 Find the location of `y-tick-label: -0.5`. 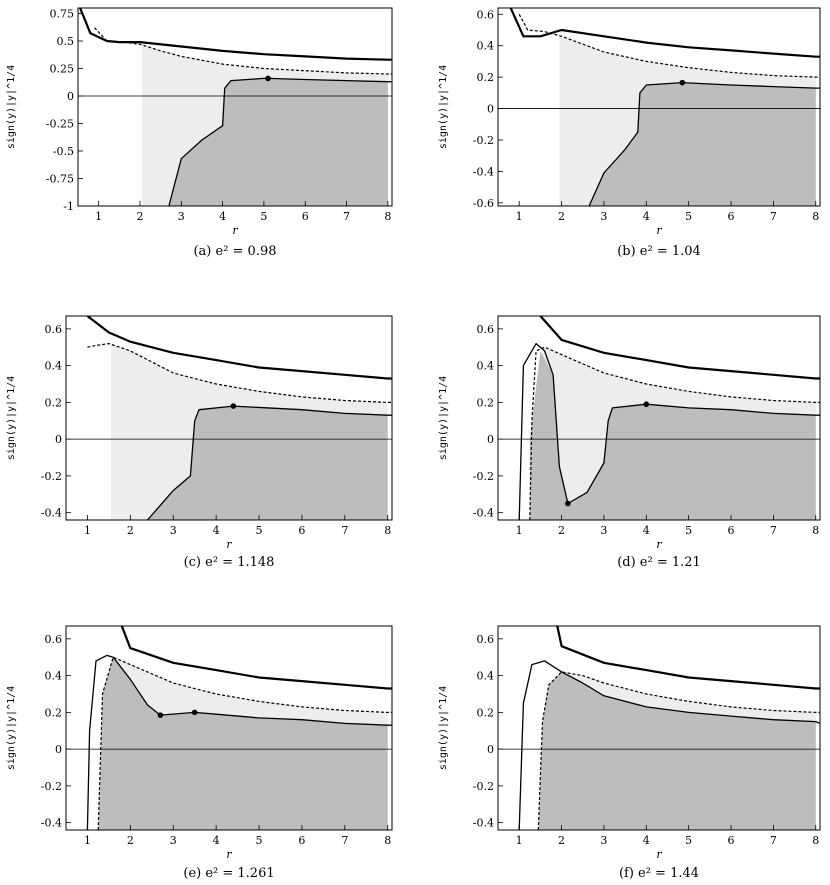

y-tick-label: -0.5 is located at coordinates (63, 151).